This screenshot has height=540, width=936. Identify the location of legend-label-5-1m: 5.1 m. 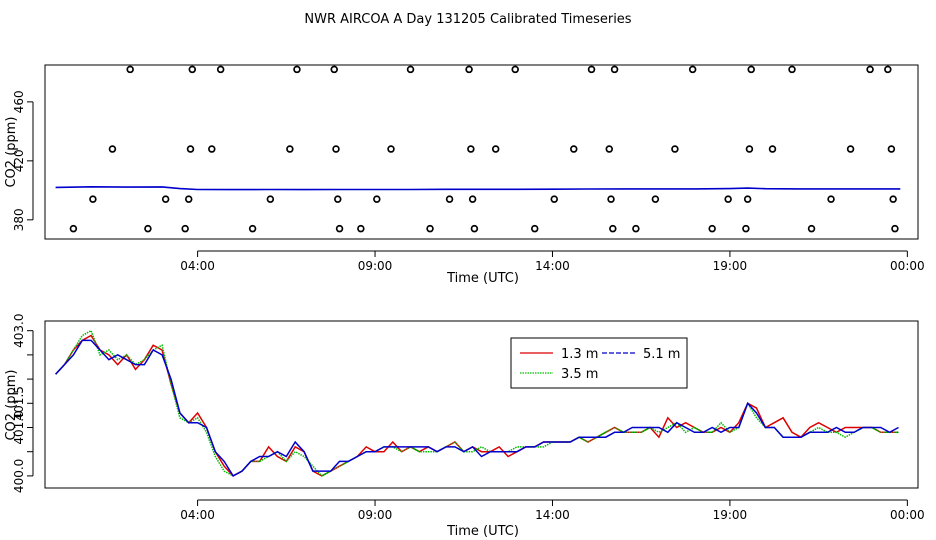
(661, 354).